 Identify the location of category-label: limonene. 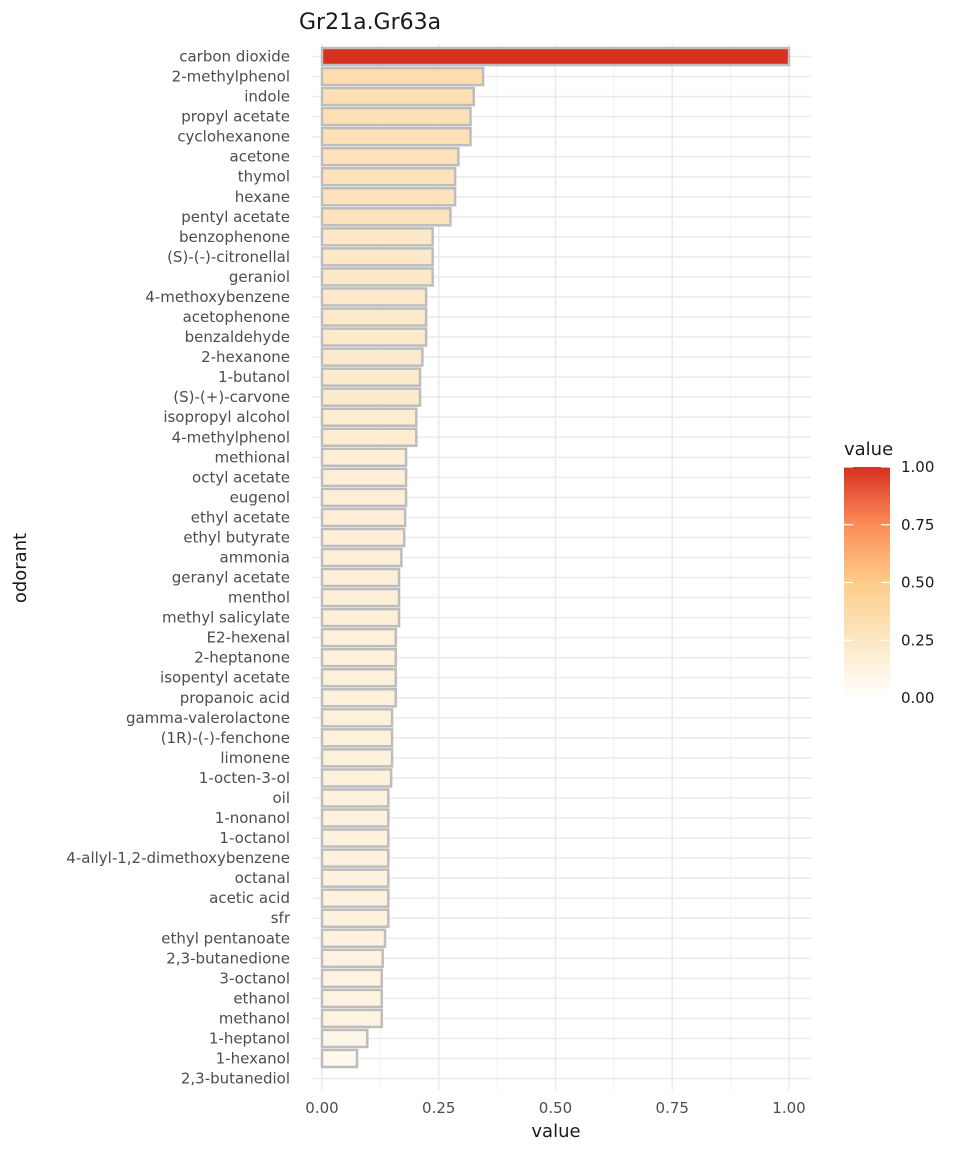
(255, 758).